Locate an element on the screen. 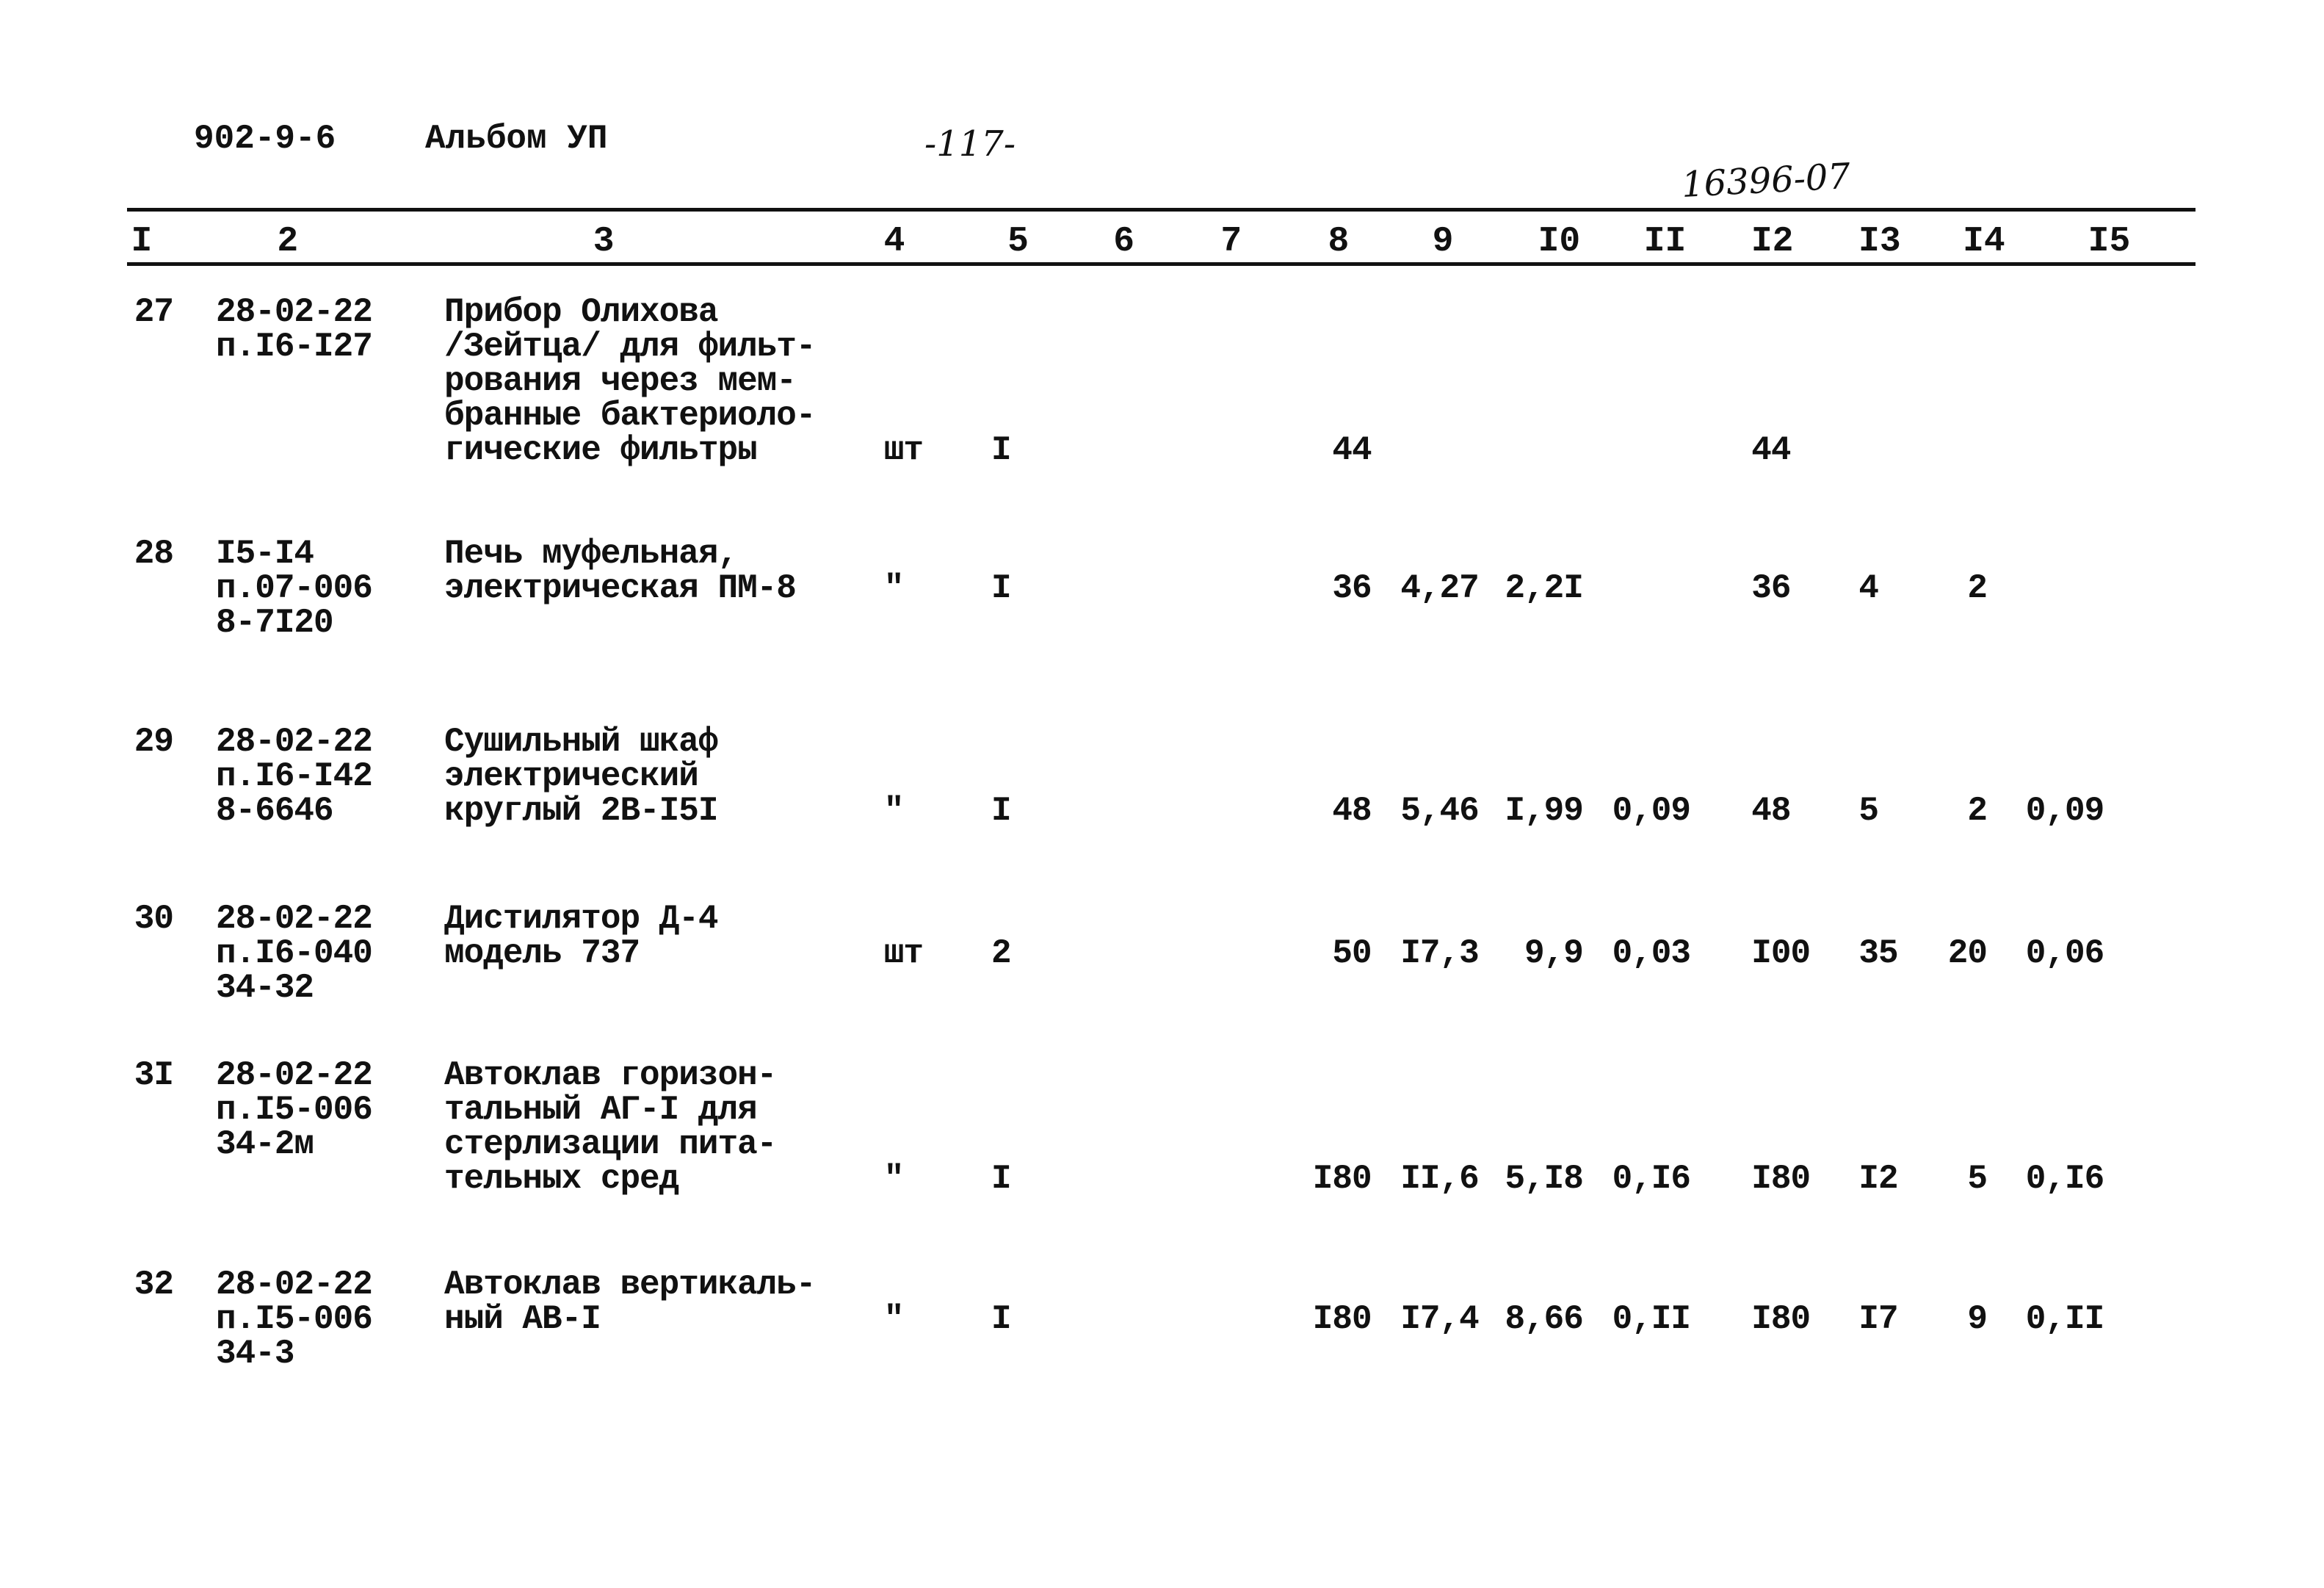 This screenshot has height=1588, width=2324. cell-c15: 0,09 is located at coordinates (2064, 810).